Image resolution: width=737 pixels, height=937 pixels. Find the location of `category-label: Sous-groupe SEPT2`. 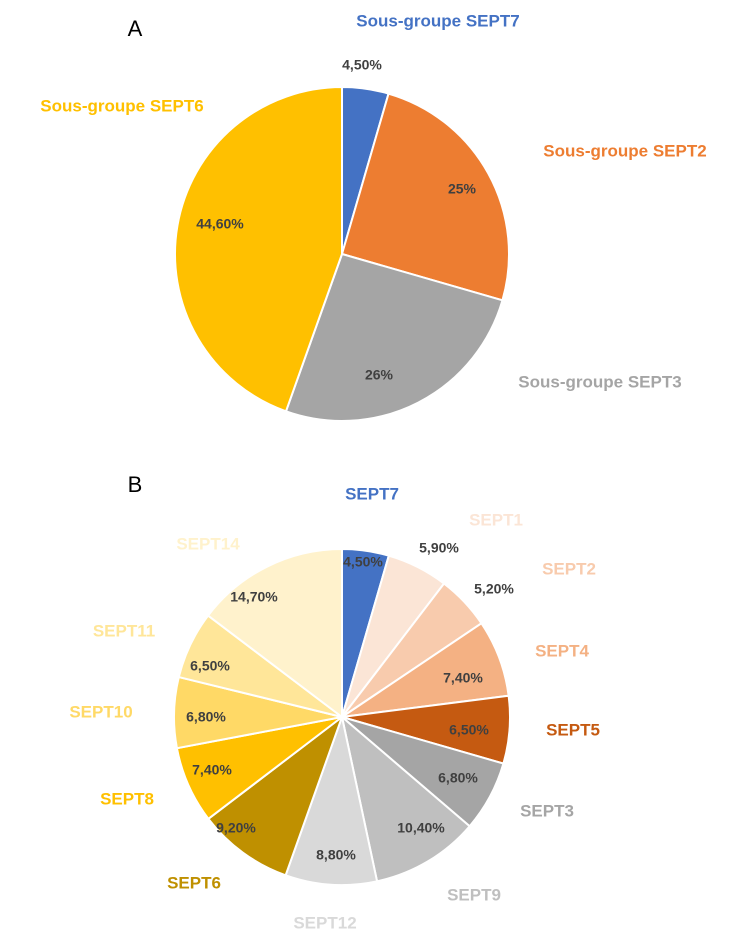

category-label: Sous-groupe SEPT2 is located at coordinates (624, 150).